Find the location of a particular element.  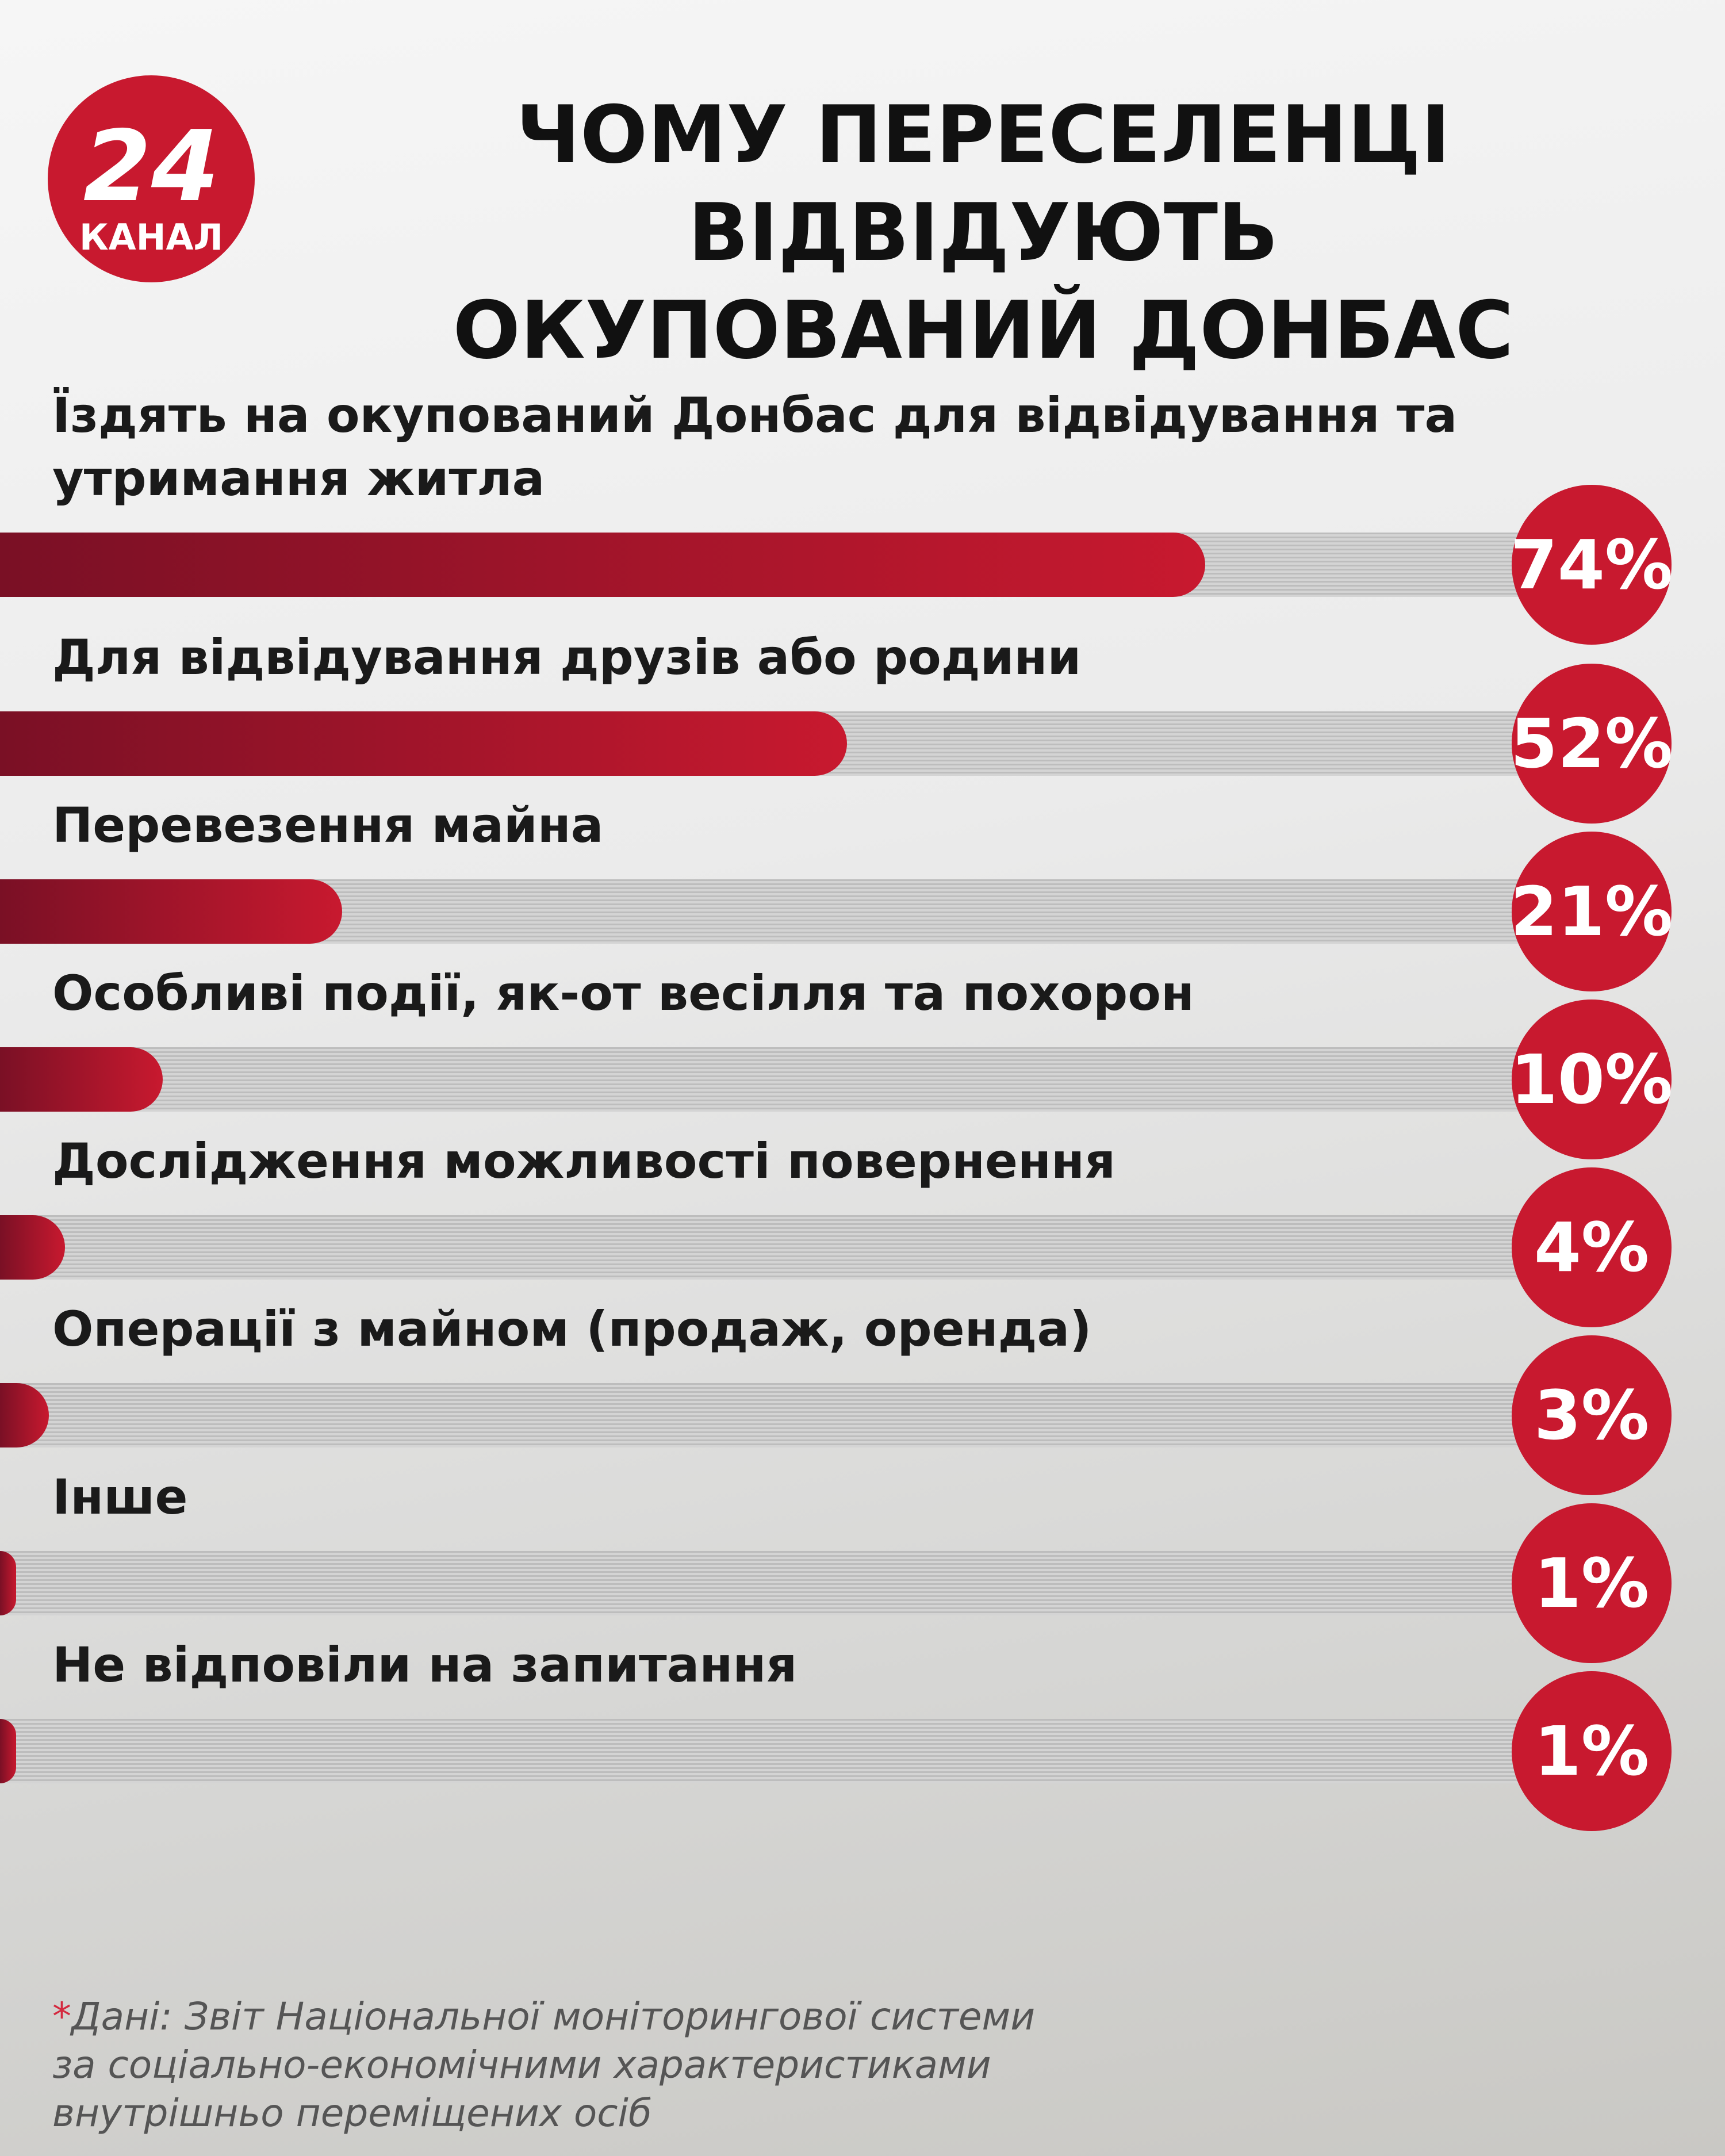

title-line: ЧОМУ ПЕРЕСЕЛЕНЦІ ВІДВІДУЮТЬ is located at coordinates (983, 184).